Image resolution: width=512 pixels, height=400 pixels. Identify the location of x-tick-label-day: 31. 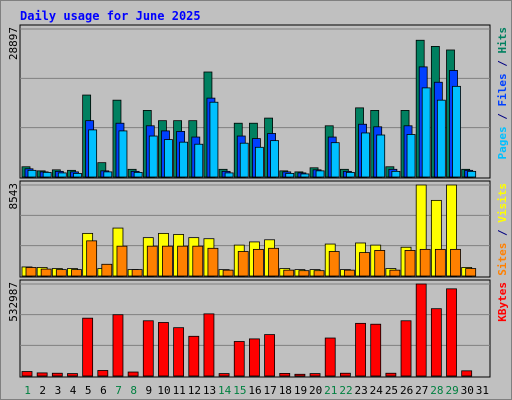
(482, 390).